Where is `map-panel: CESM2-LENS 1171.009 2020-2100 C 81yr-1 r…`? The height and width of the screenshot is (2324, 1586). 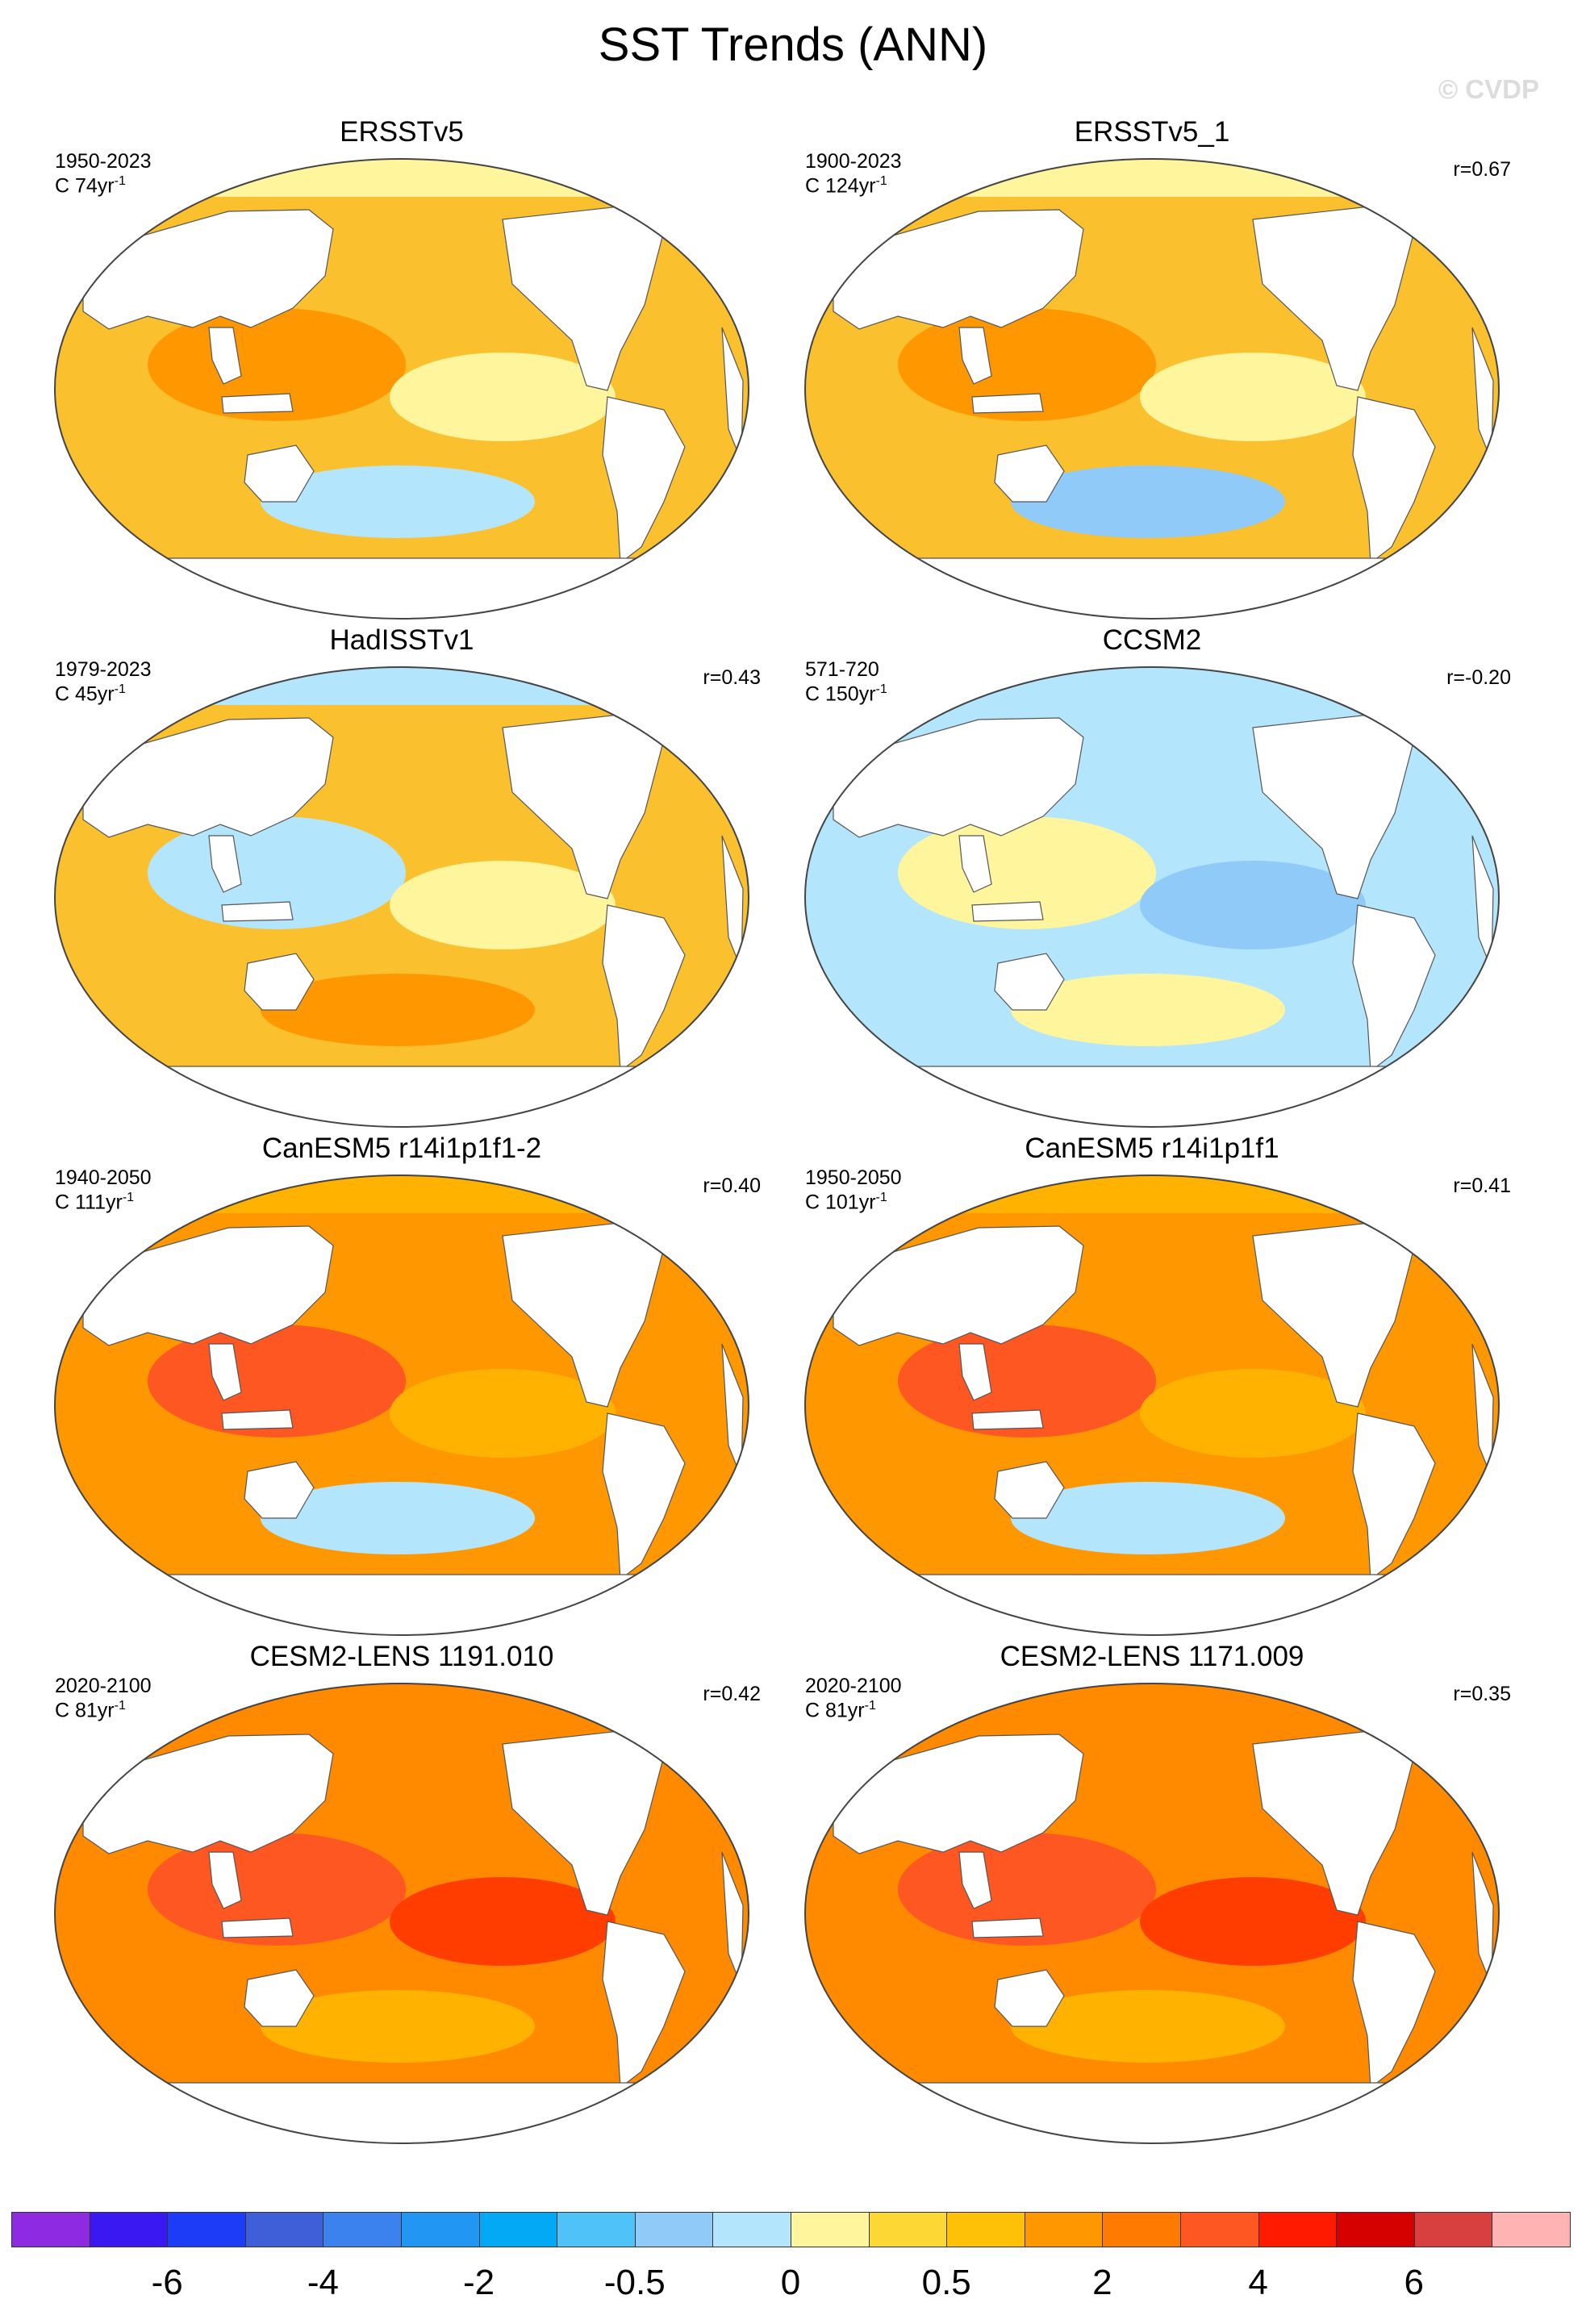 map-panel: CESM2-LENS 1171.009 2020-2100 C 81yr-1 r… is located at coordinates (1152, 1895).